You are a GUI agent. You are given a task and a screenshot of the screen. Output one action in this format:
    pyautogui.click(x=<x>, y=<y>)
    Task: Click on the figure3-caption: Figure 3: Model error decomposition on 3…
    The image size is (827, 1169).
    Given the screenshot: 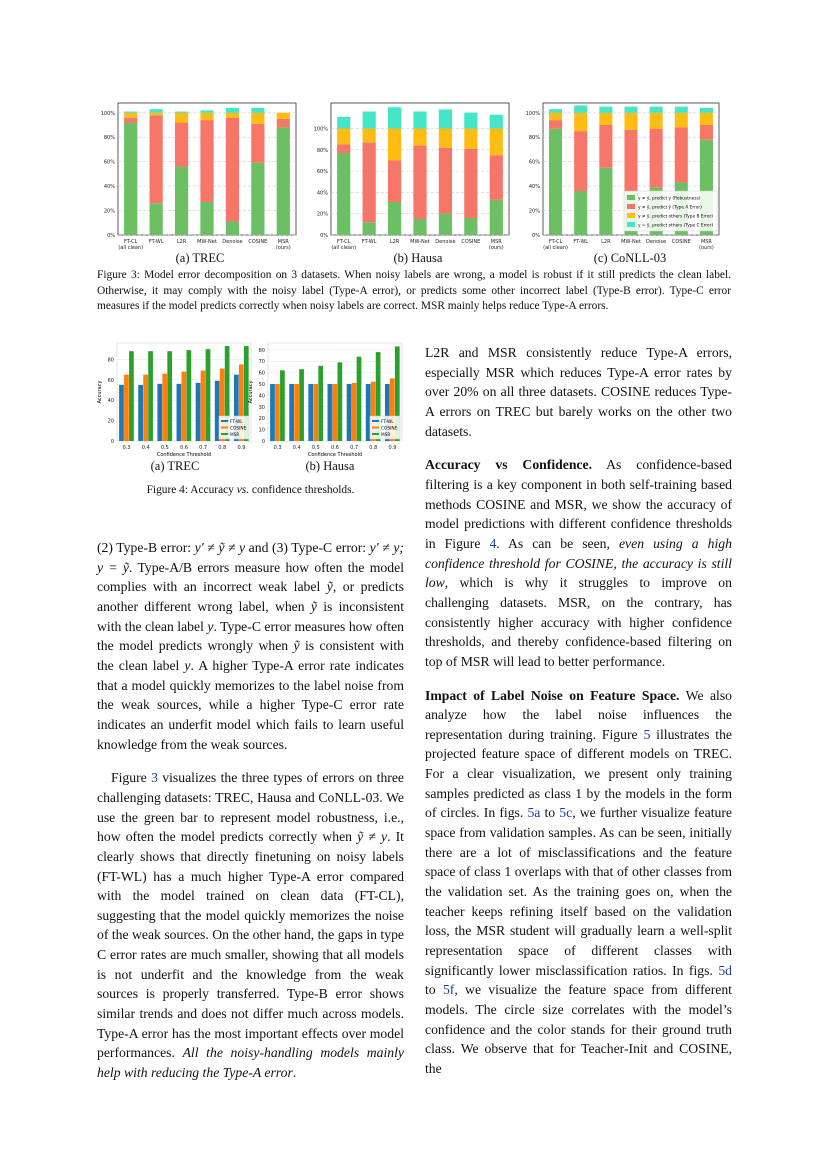 What is the action you would take?
    pyautogui.click(x=414, y=290)
    